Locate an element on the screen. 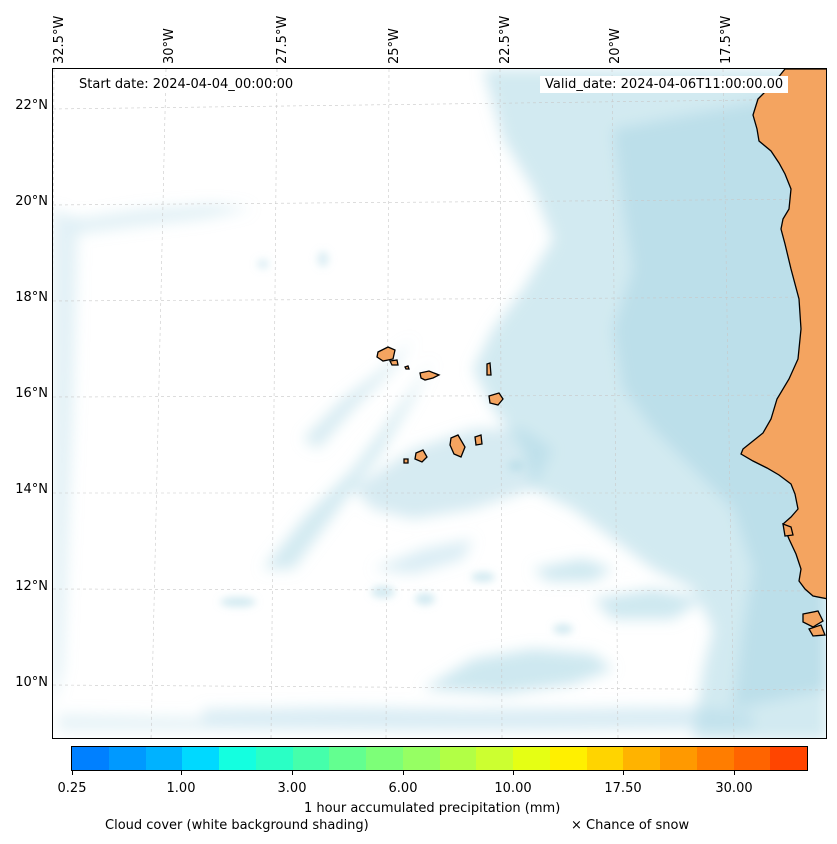 The height and width of the screenshot is (844, 837). cloud-region-west-edge is located at coordinates (65, 459).